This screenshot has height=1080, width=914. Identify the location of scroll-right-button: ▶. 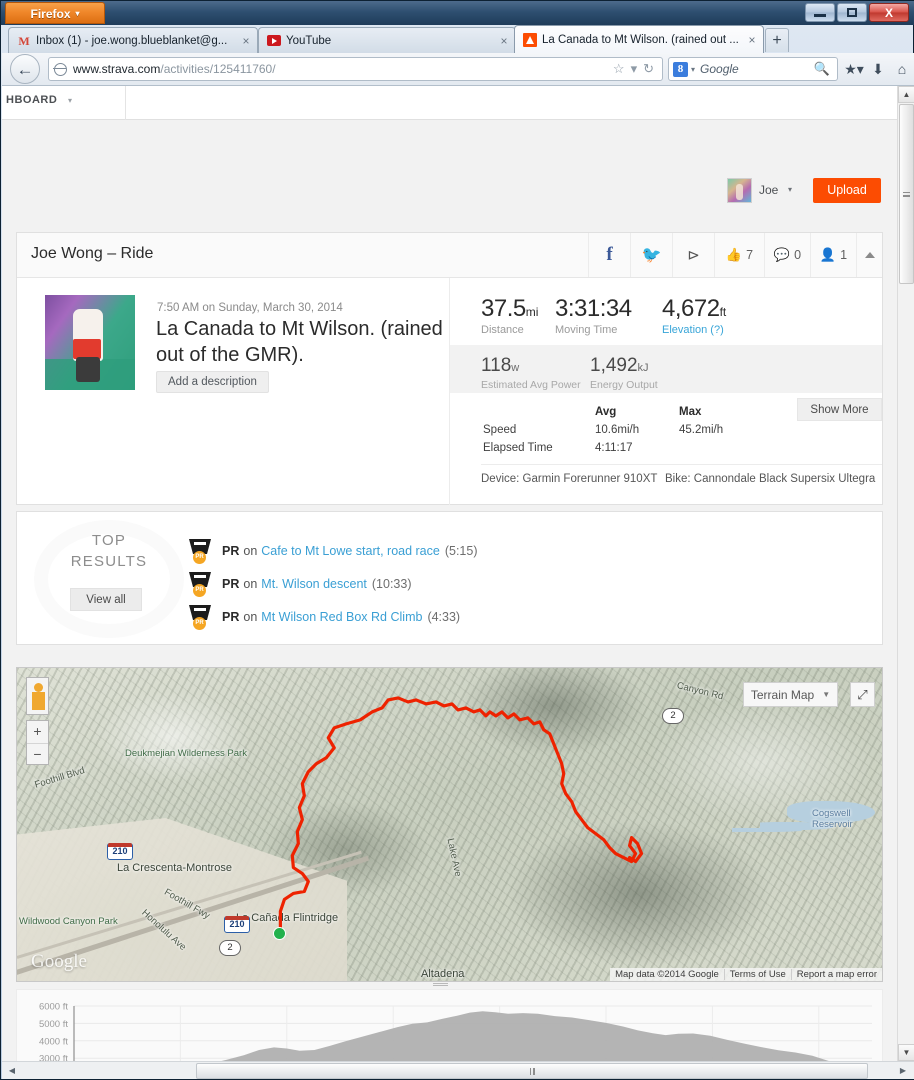
(903, 1070).